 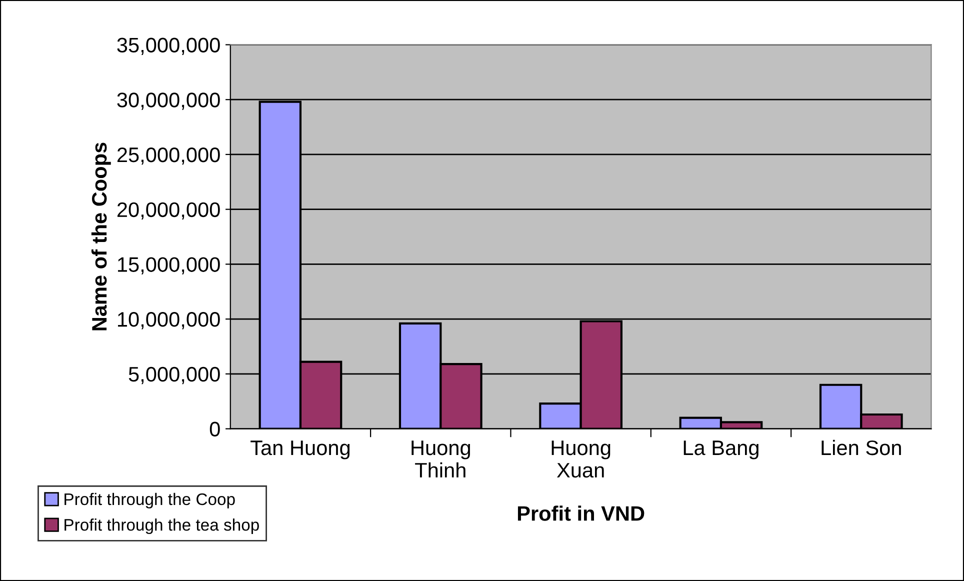 What do you see at coordinates (168, 211) in the screenshot?
I see `y-tick-label: 20,000,000` at bounding box center [168, 211].